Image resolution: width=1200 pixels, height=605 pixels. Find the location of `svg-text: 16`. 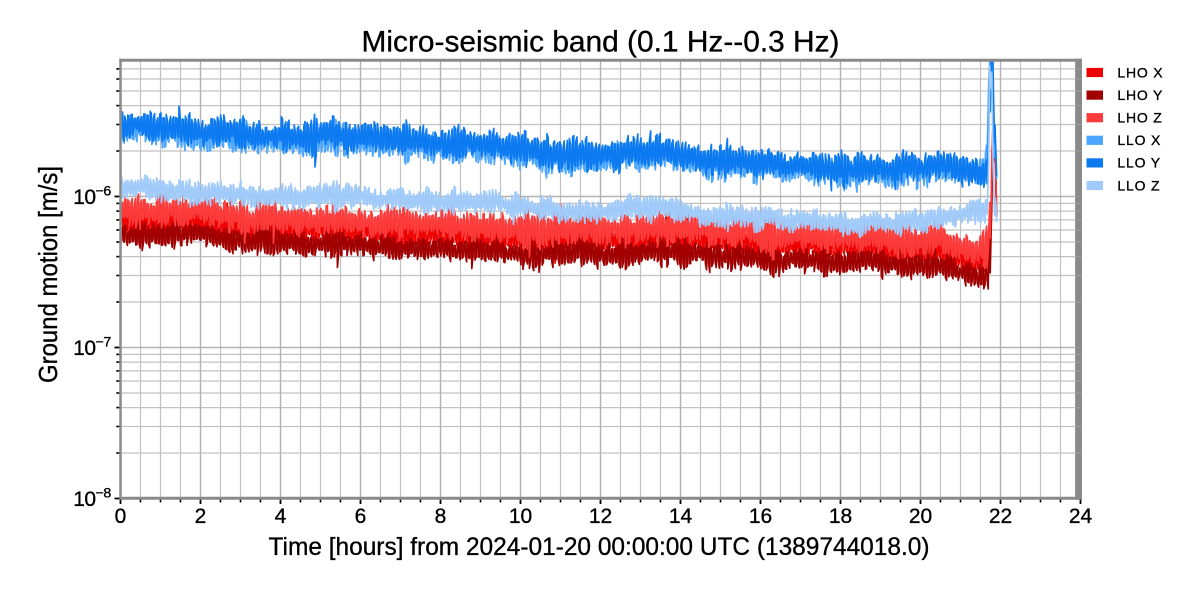

svg-text: 16 is located at coordinates (760, 516).